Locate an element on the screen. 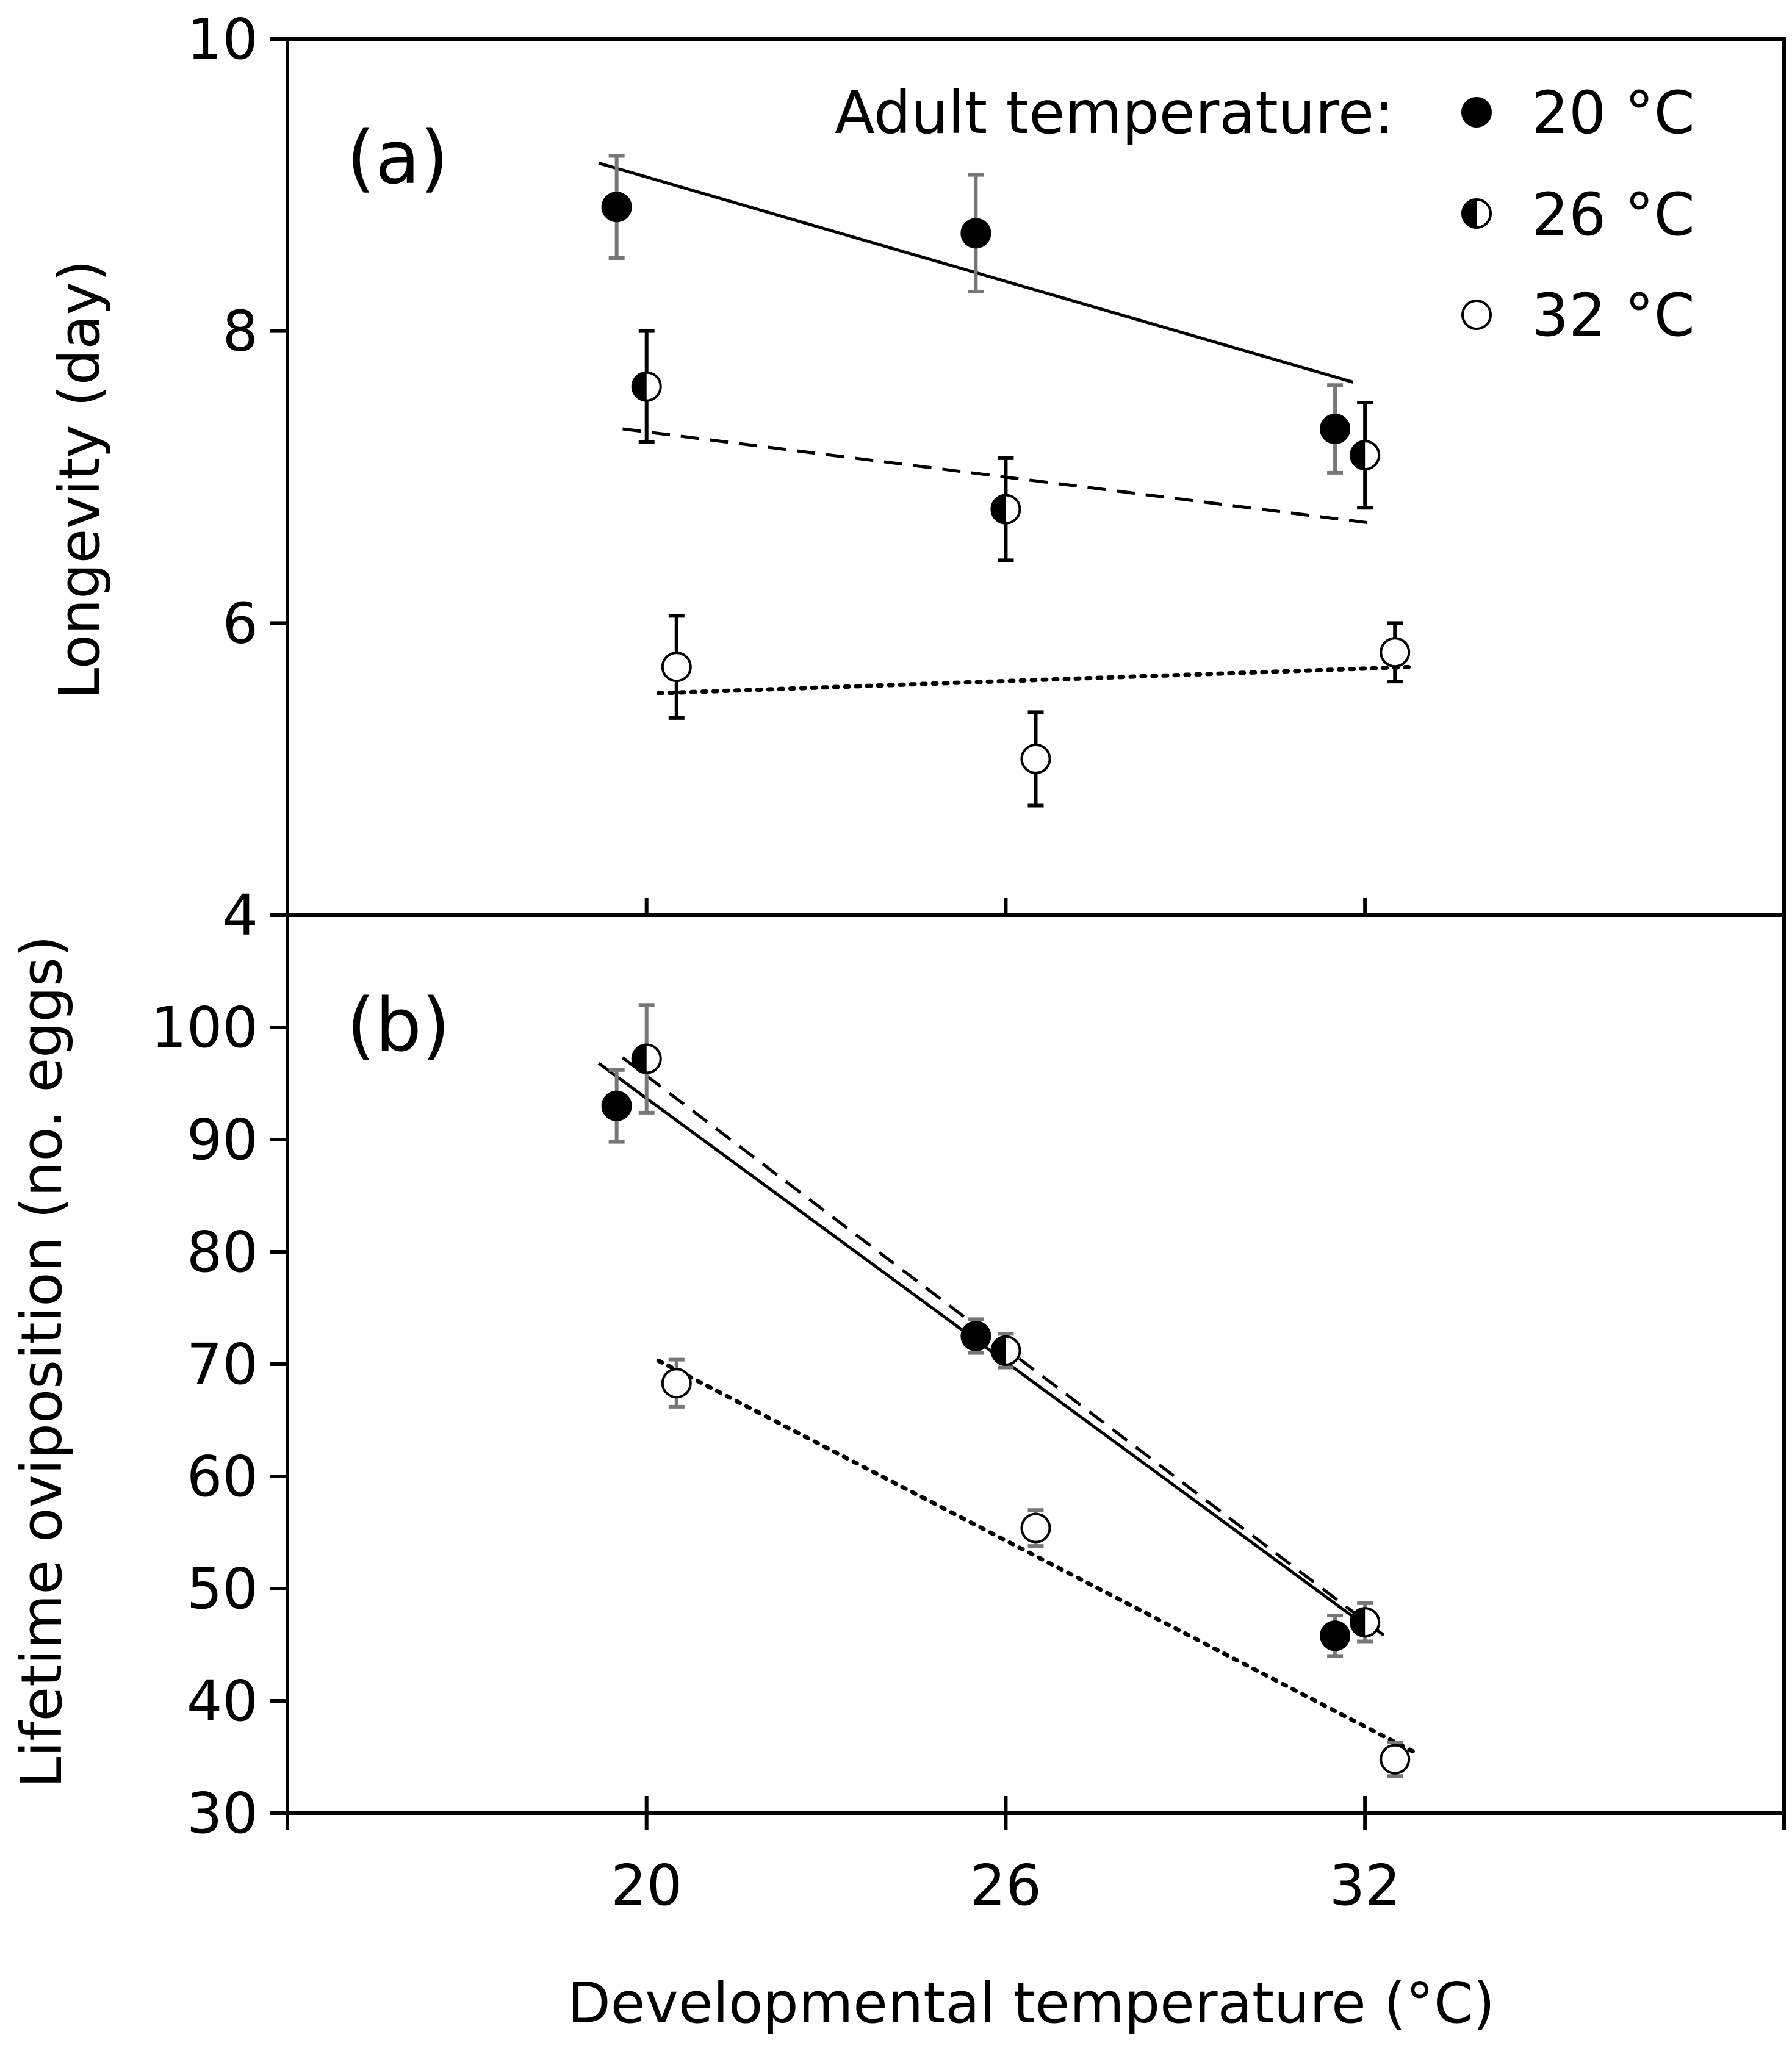 The width and height of the screenshot is (1792, 2048). legend-symbol-half is located at coordinates (1477, 213).